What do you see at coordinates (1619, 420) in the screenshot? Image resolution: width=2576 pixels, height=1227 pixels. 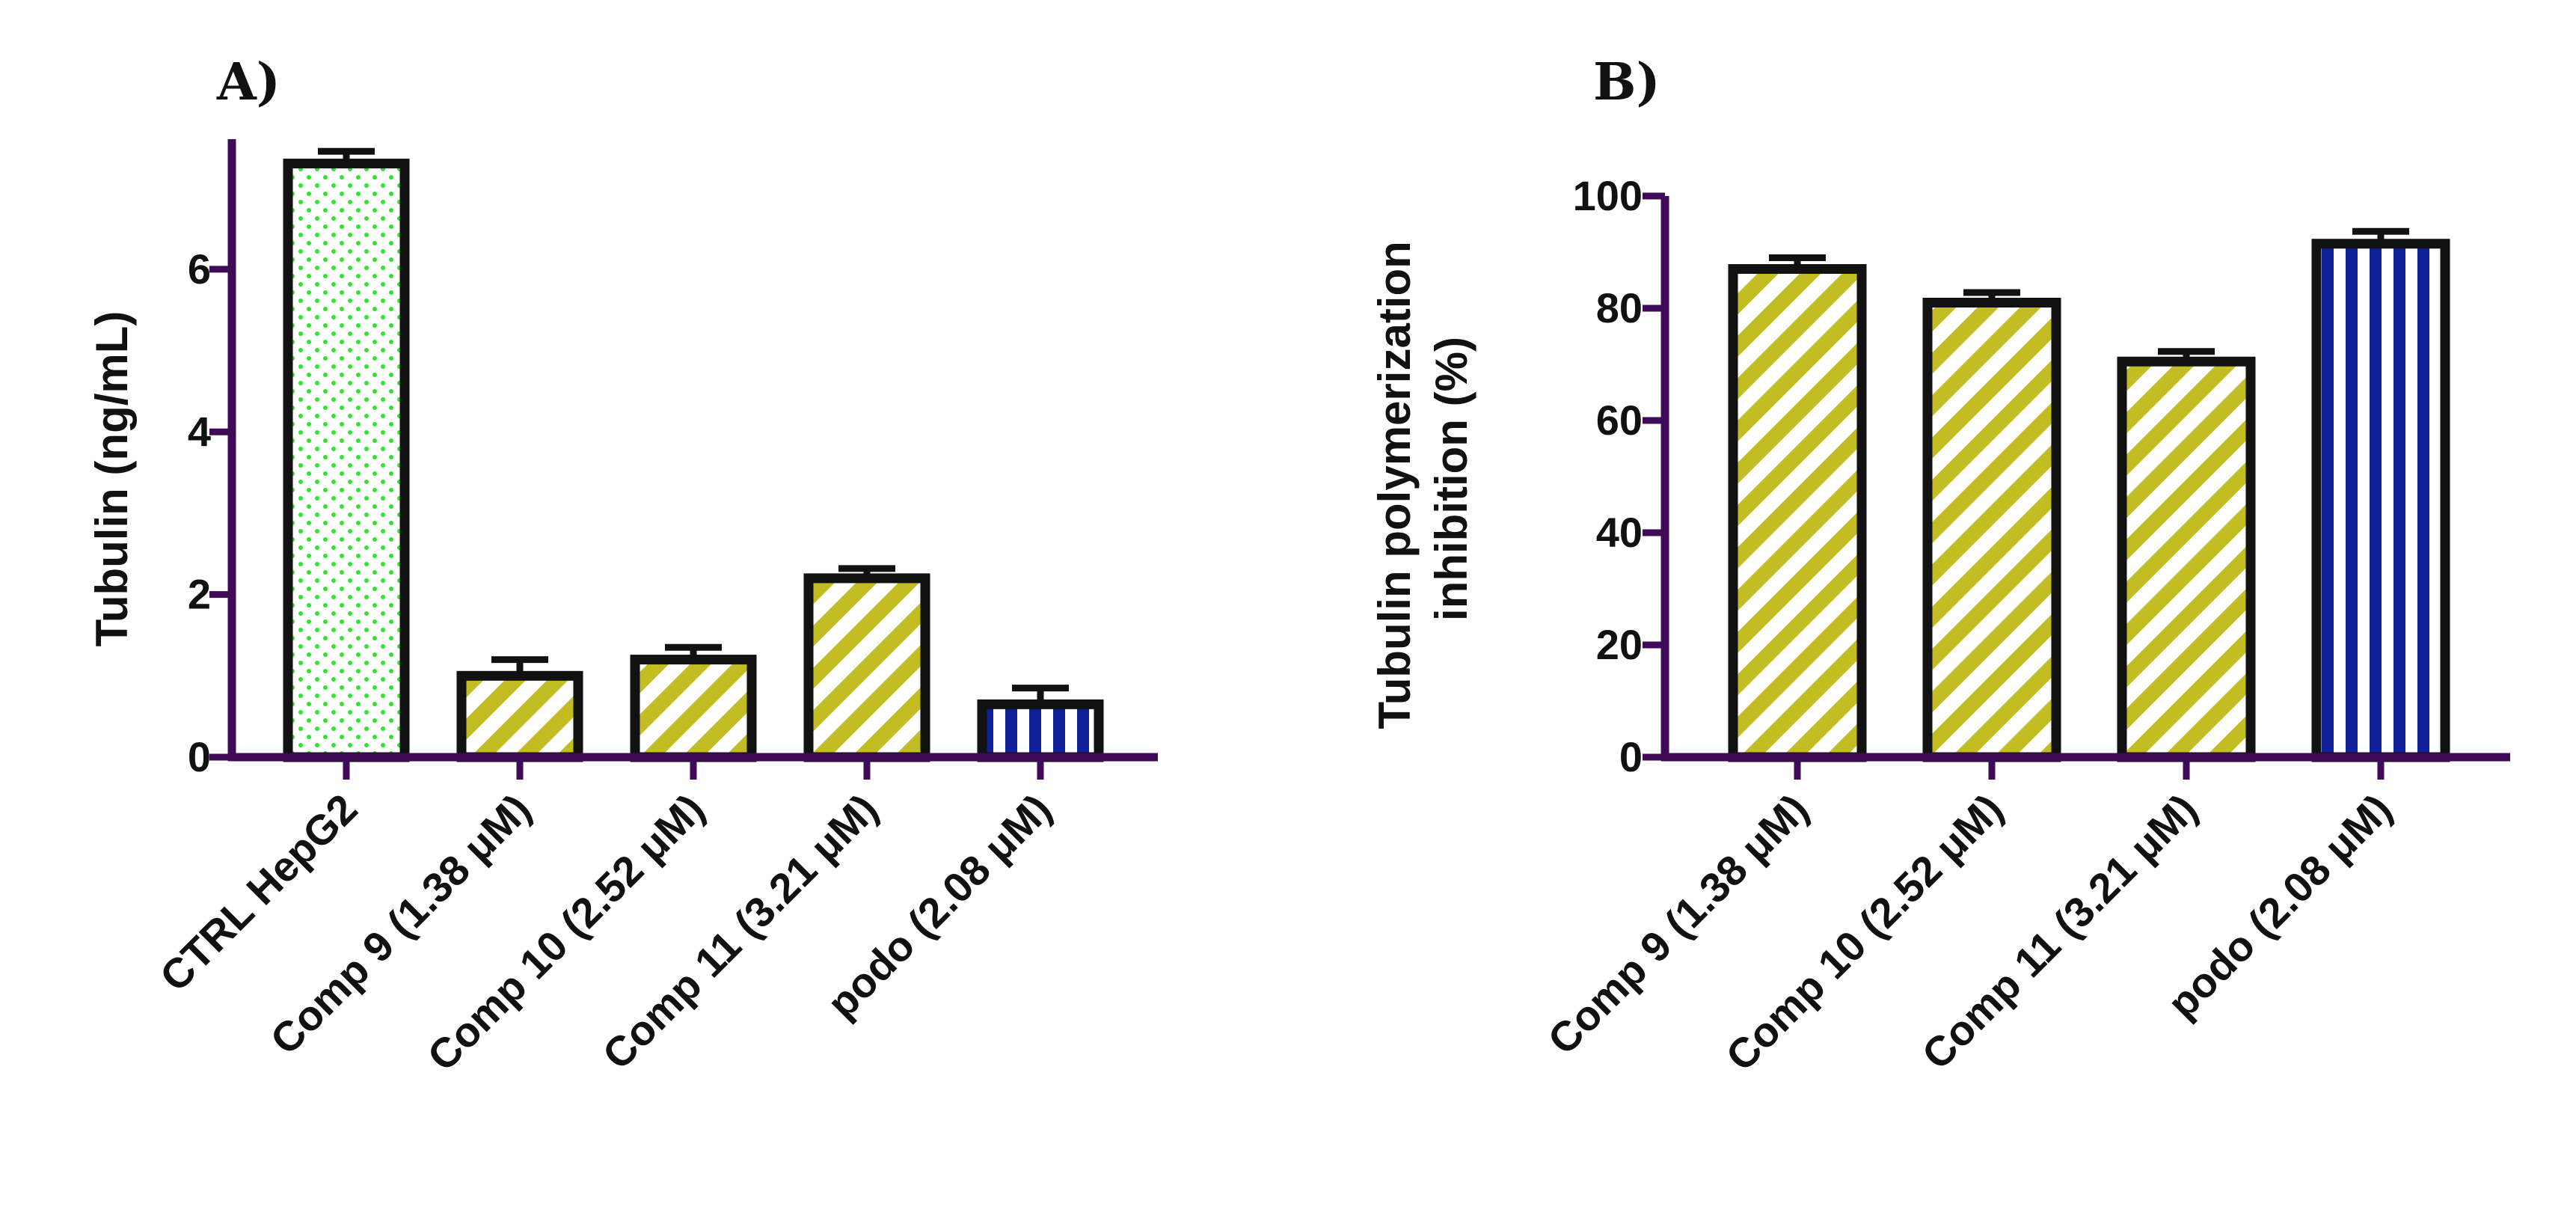 I see `y-tick-label-b-4: 60` at bounding box center [1619, 420].